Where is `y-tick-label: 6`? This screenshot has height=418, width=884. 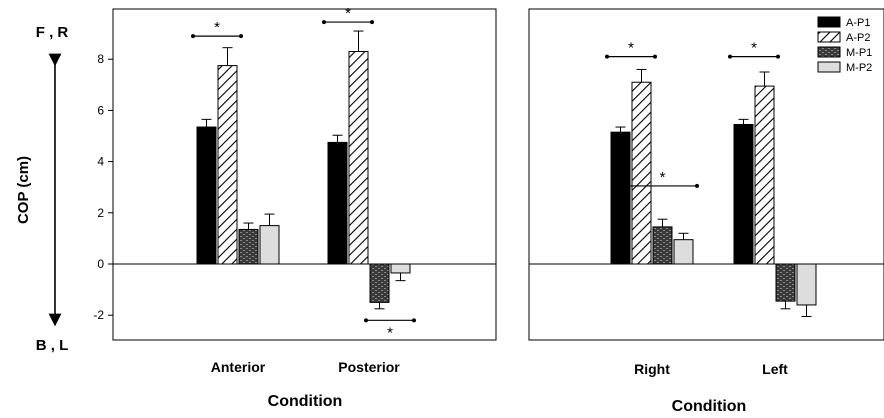
y-tick-label: 6 is located at coordinates (100, 110).